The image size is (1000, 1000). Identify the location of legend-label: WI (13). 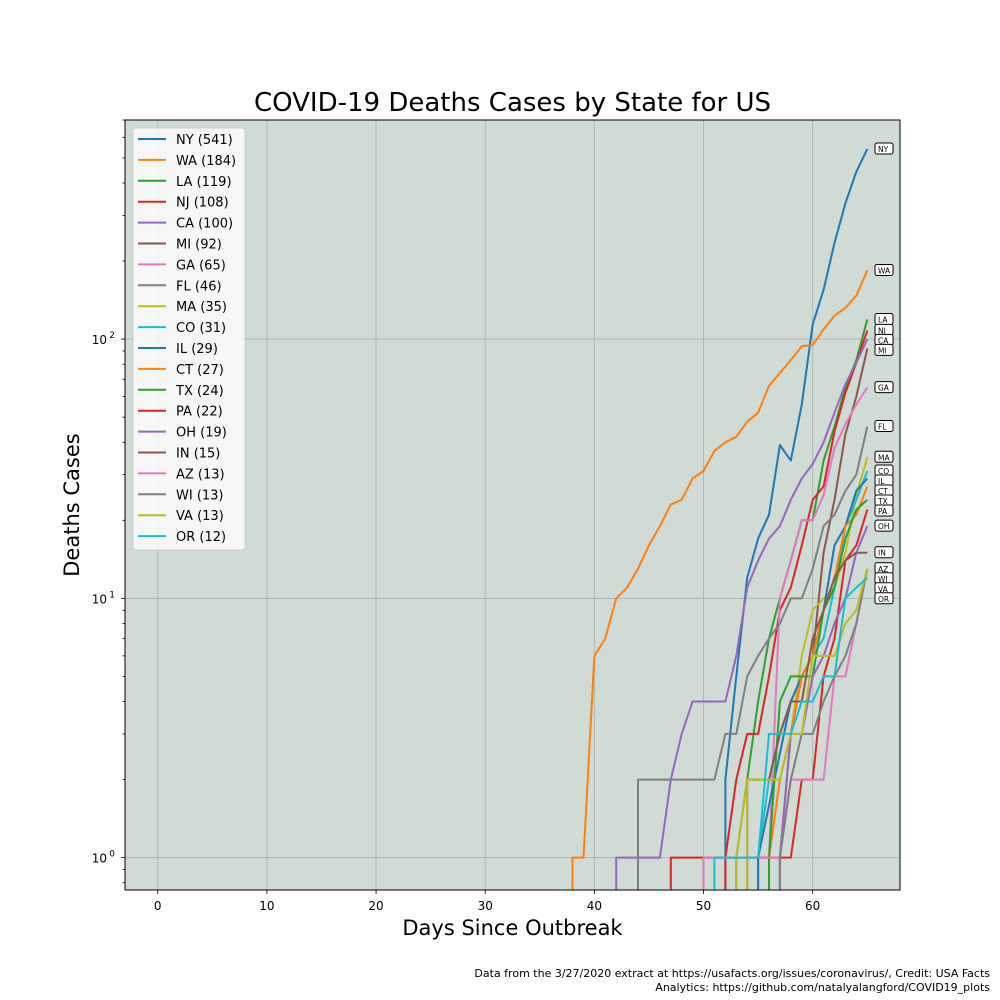
(200, 495).